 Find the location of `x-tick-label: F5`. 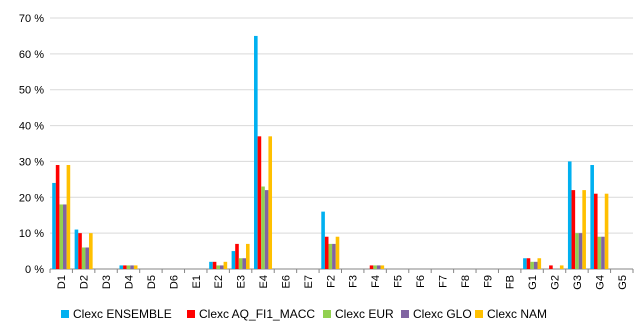

x-tick-label: F5 is located at coordinates (399, 281).